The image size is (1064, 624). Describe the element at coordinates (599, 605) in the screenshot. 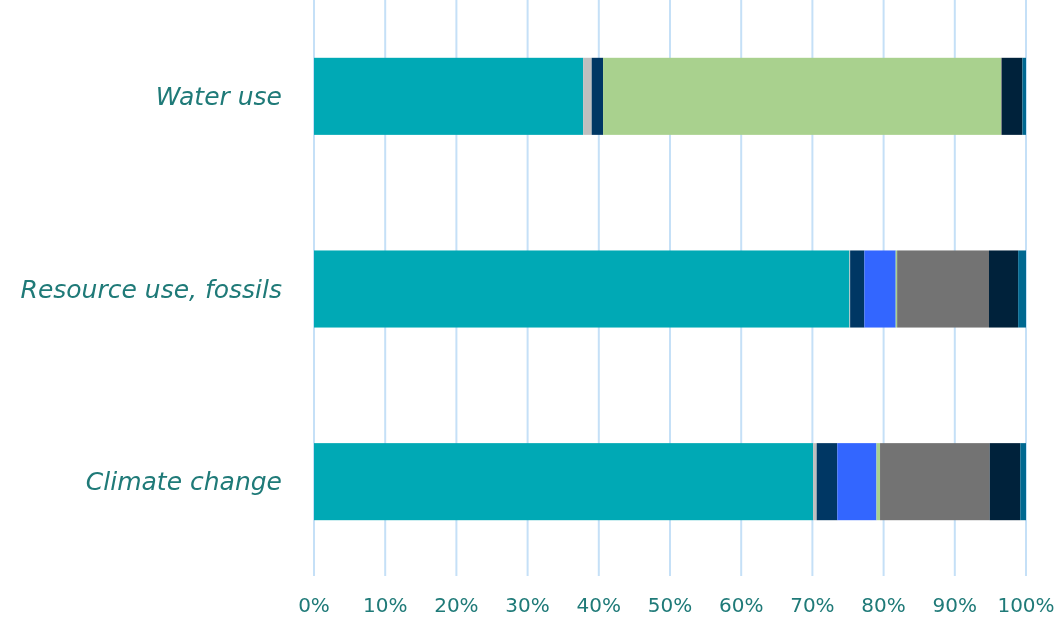

I see `x-tick-label: 40%` at that location.